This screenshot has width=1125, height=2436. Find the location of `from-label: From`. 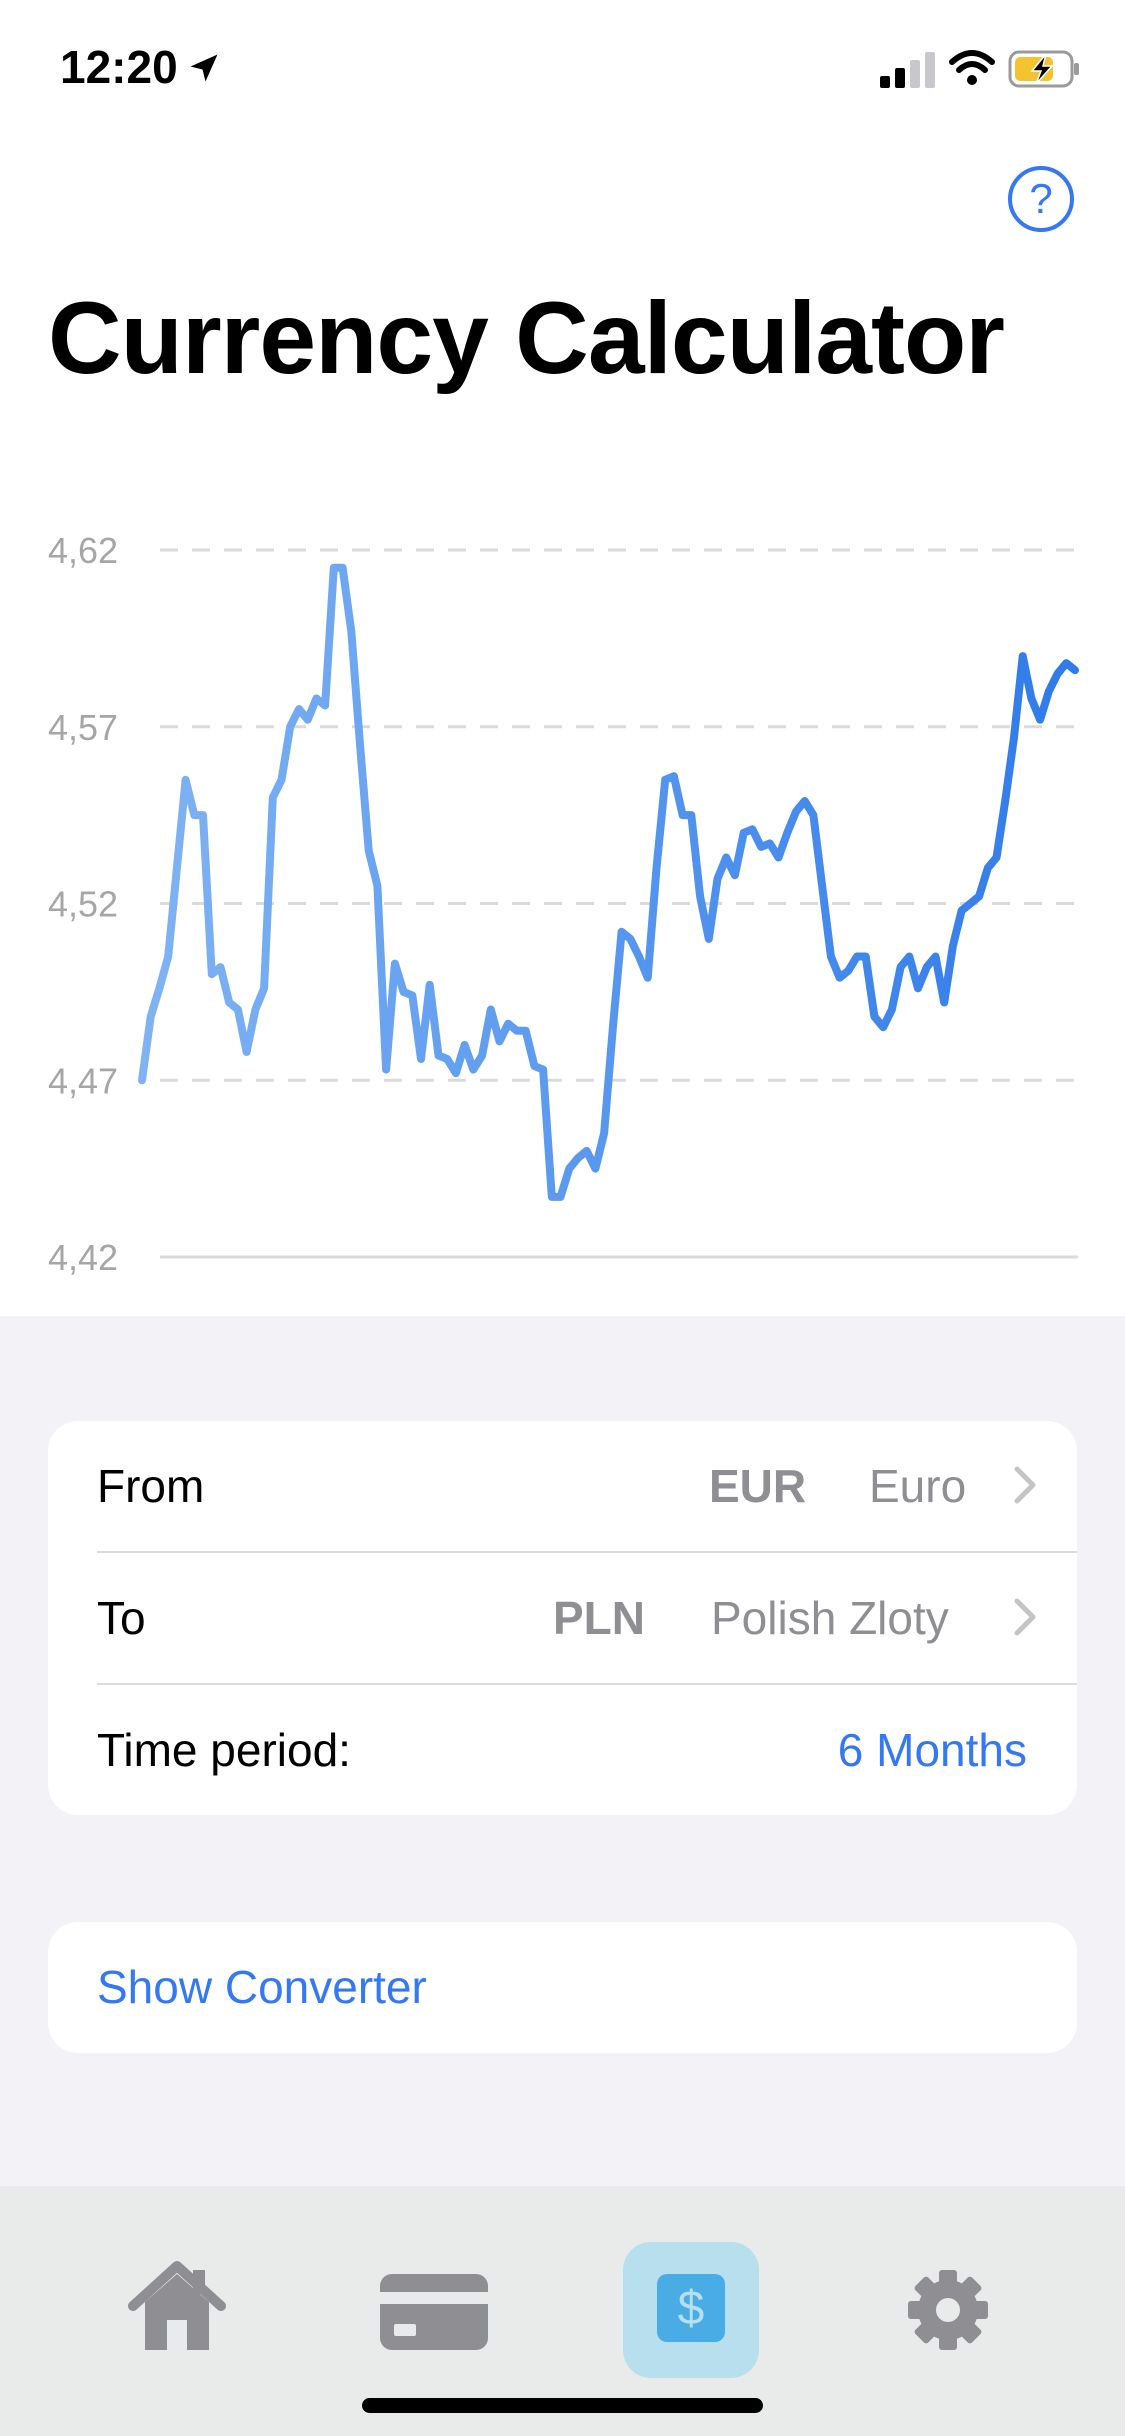

from-label: From is located at coordinates (151, 1486).